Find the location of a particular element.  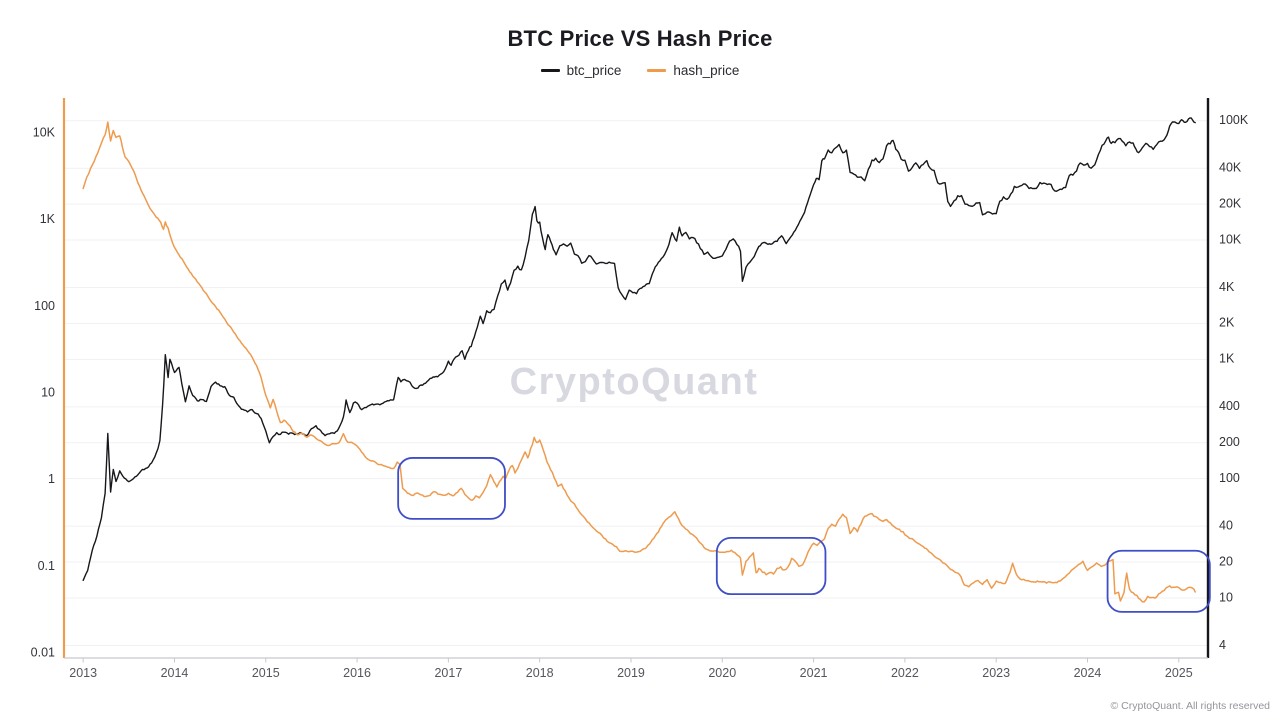

x-axis-tick-label: 2020 is located at coordinates (722, 673).